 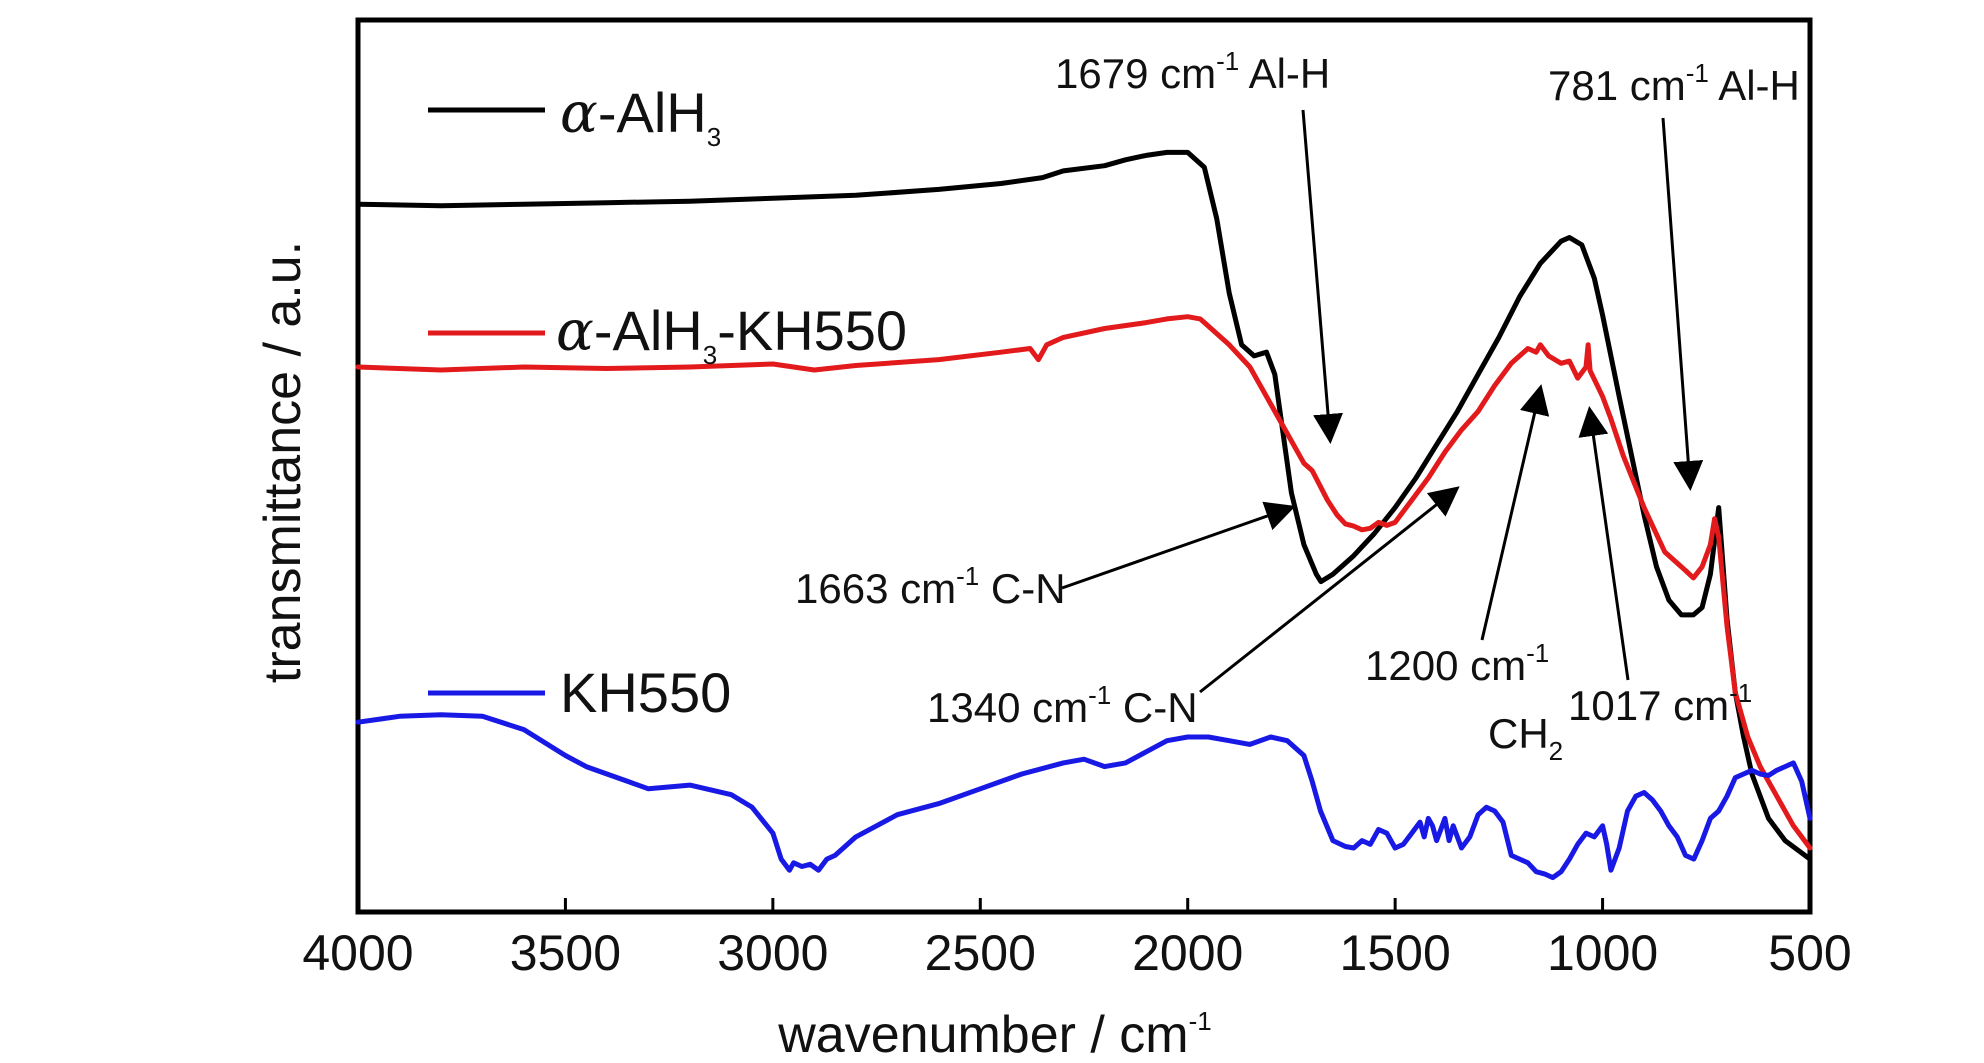 I want to click on x-tick-label: 2000, so click(x=1187, y=953).